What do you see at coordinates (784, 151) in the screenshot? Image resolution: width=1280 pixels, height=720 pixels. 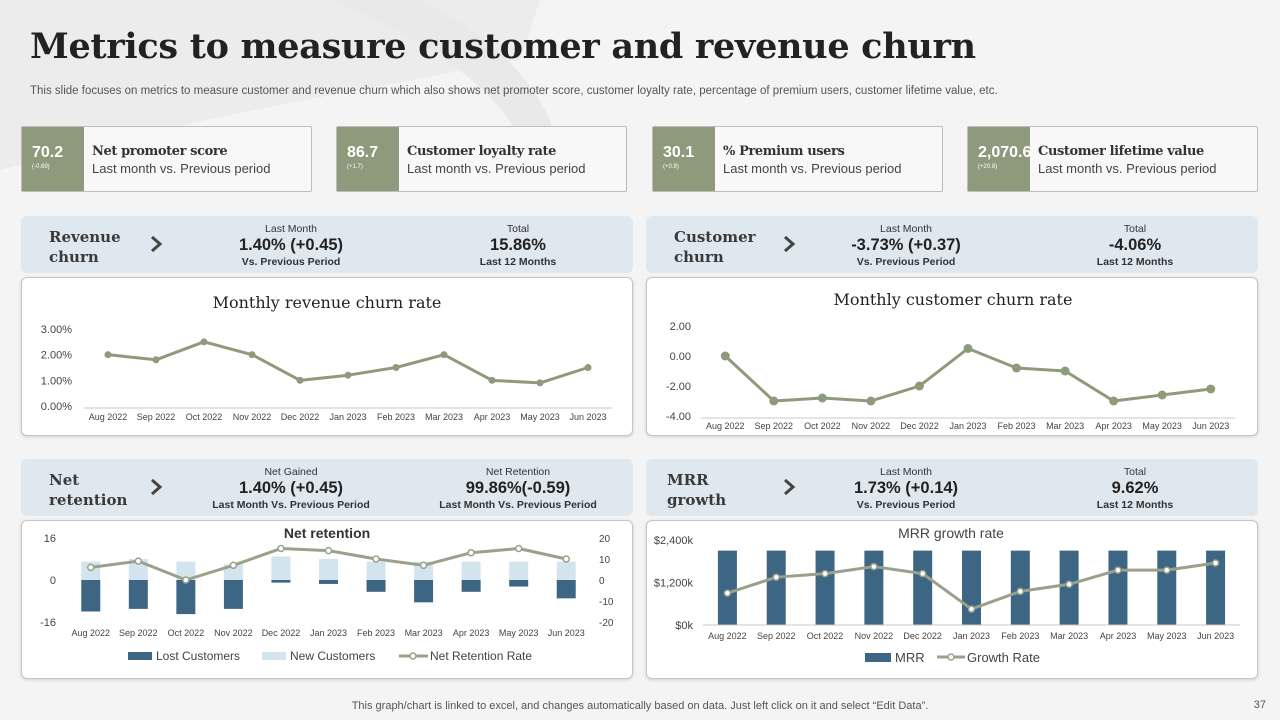 I see `kpi-name: % Premium users` at bounding box center [784, 151].